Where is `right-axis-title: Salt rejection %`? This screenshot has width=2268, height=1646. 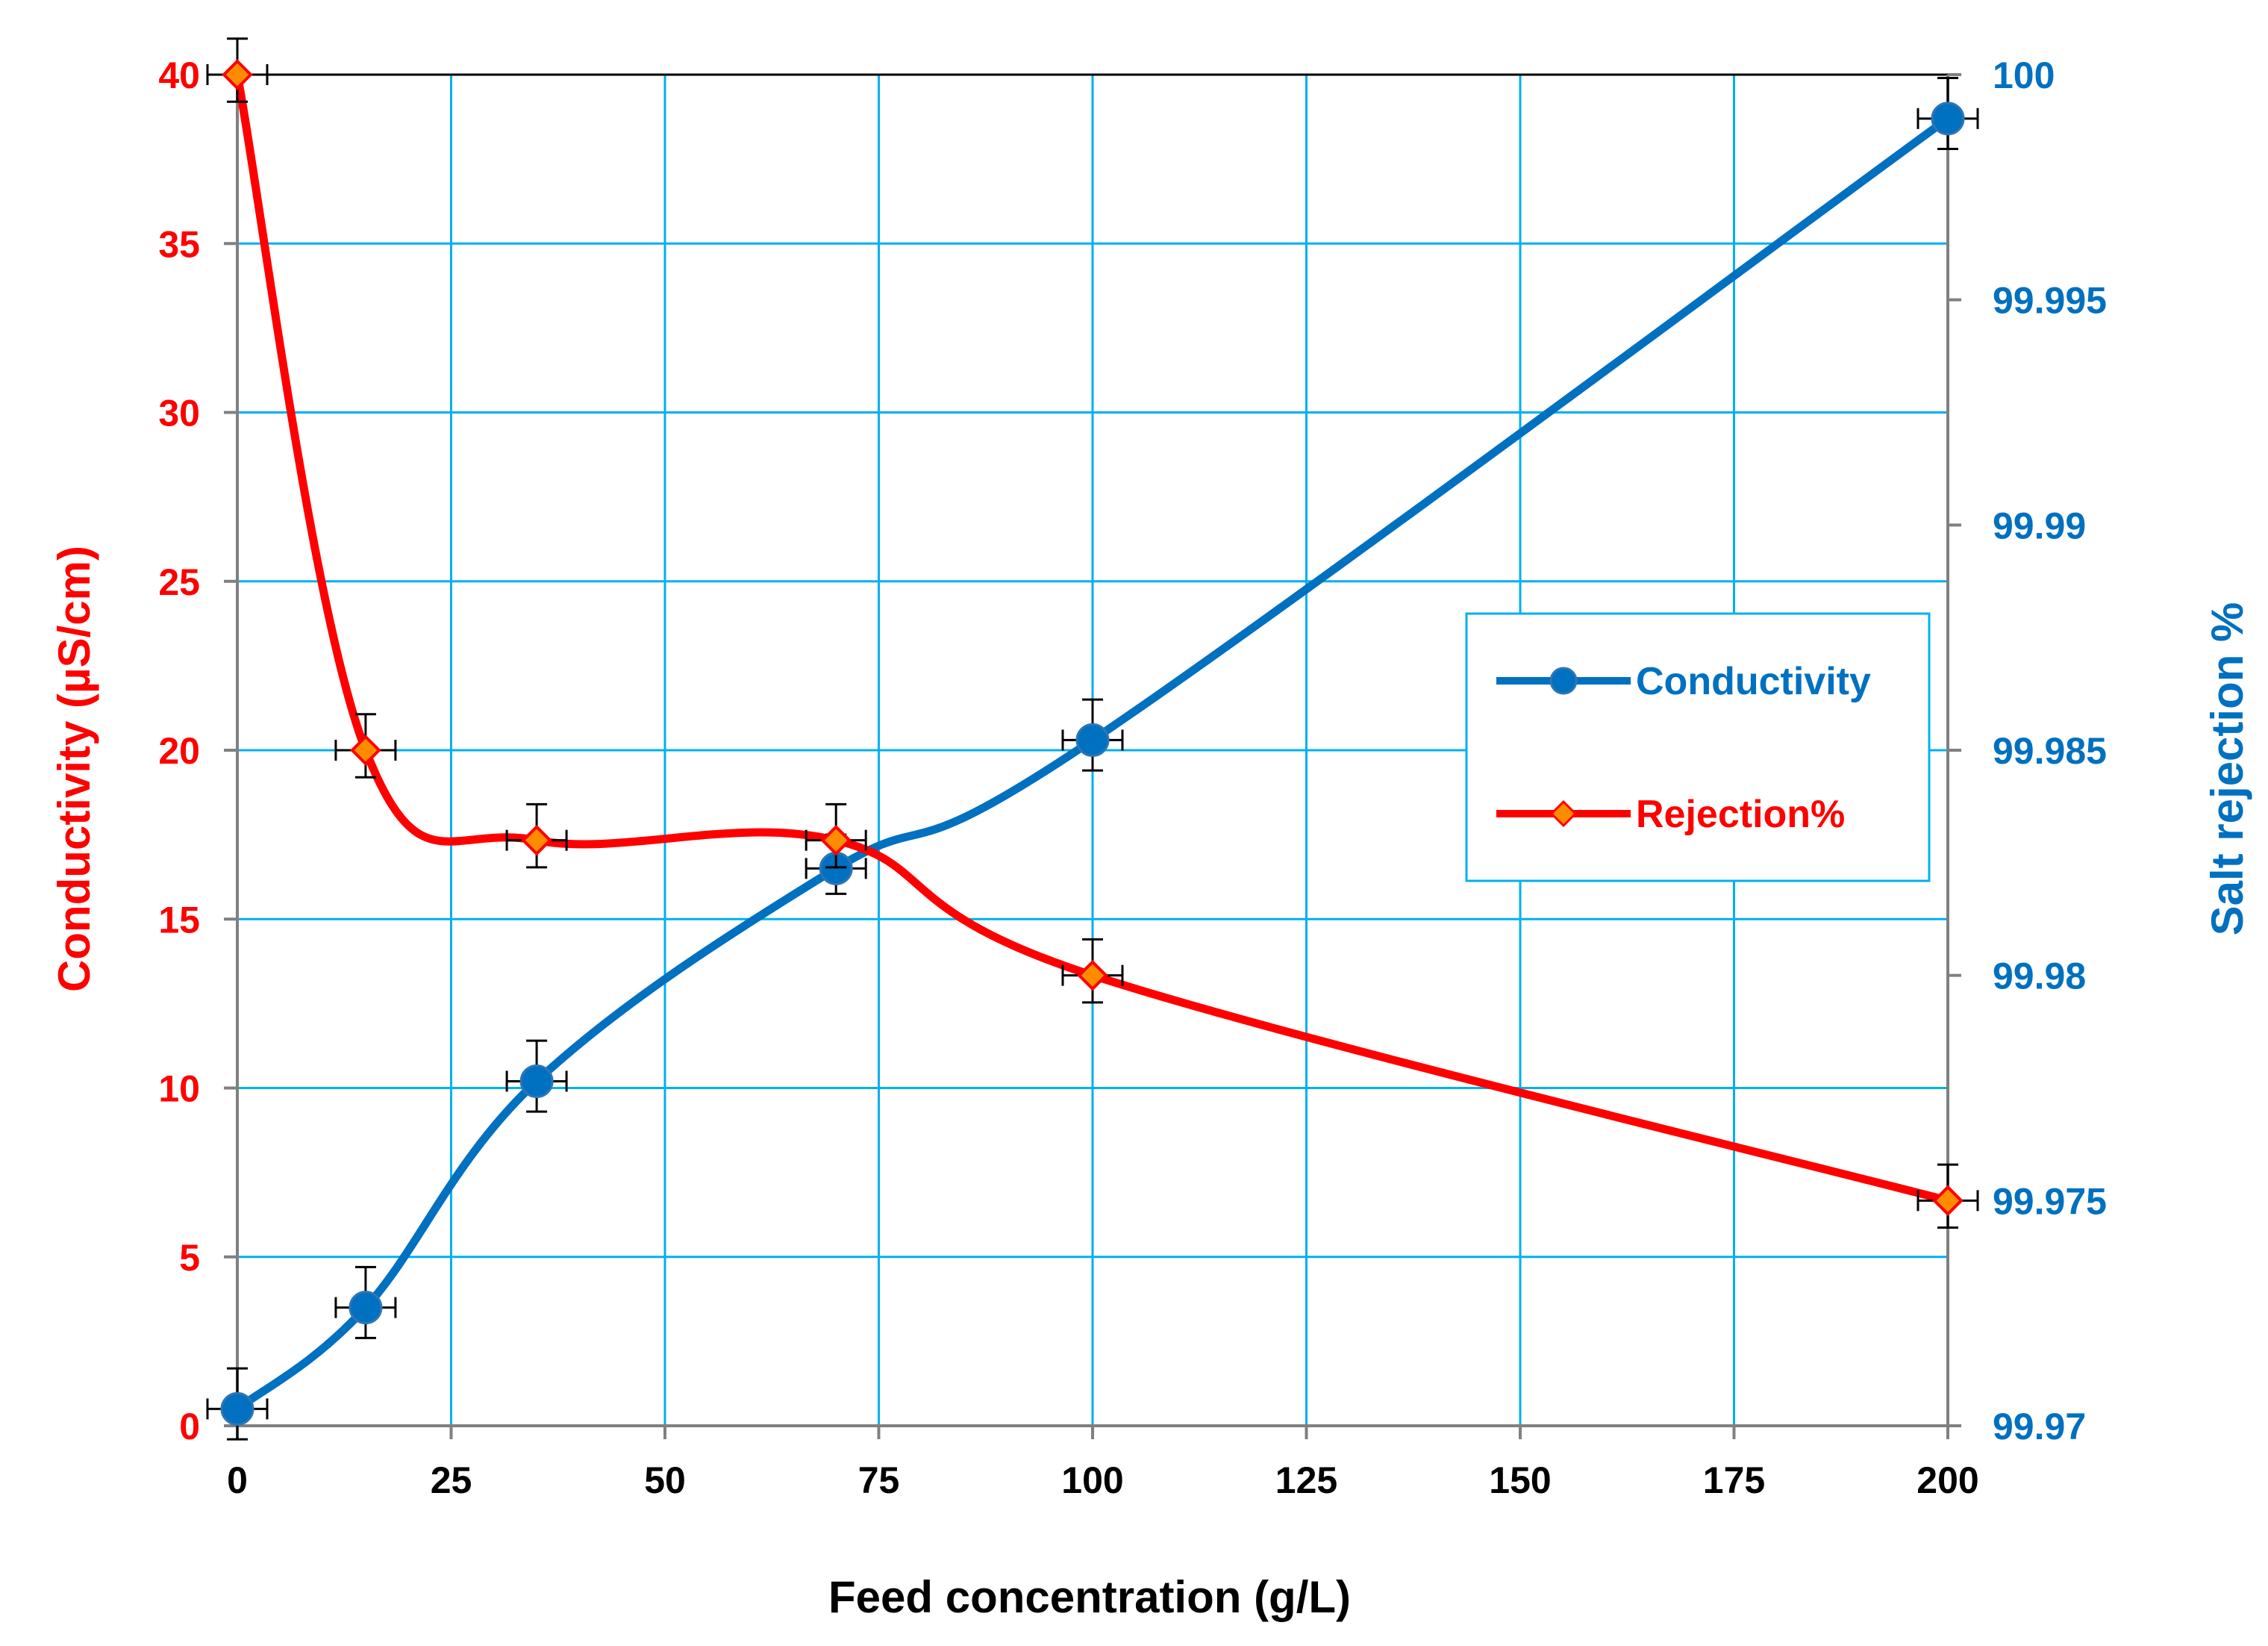 right-axis-title: Salt rejection % is located at coordinates (2227, 769).